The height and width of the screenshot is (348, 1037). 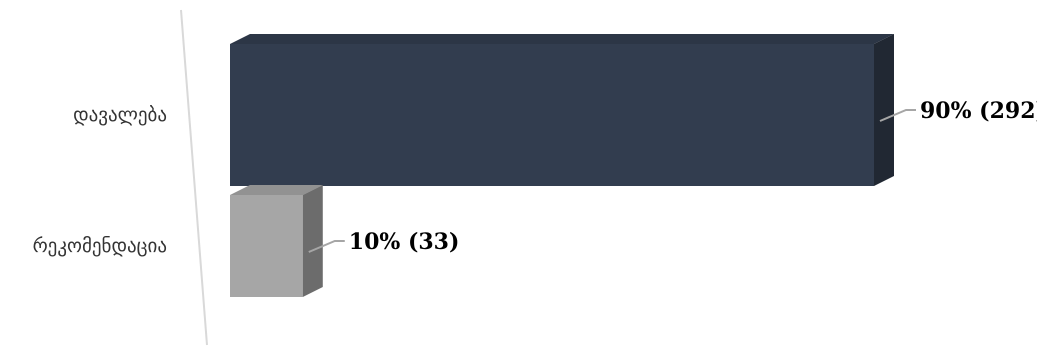 I want to click on category-axis-line, so click(x=194, y=177).